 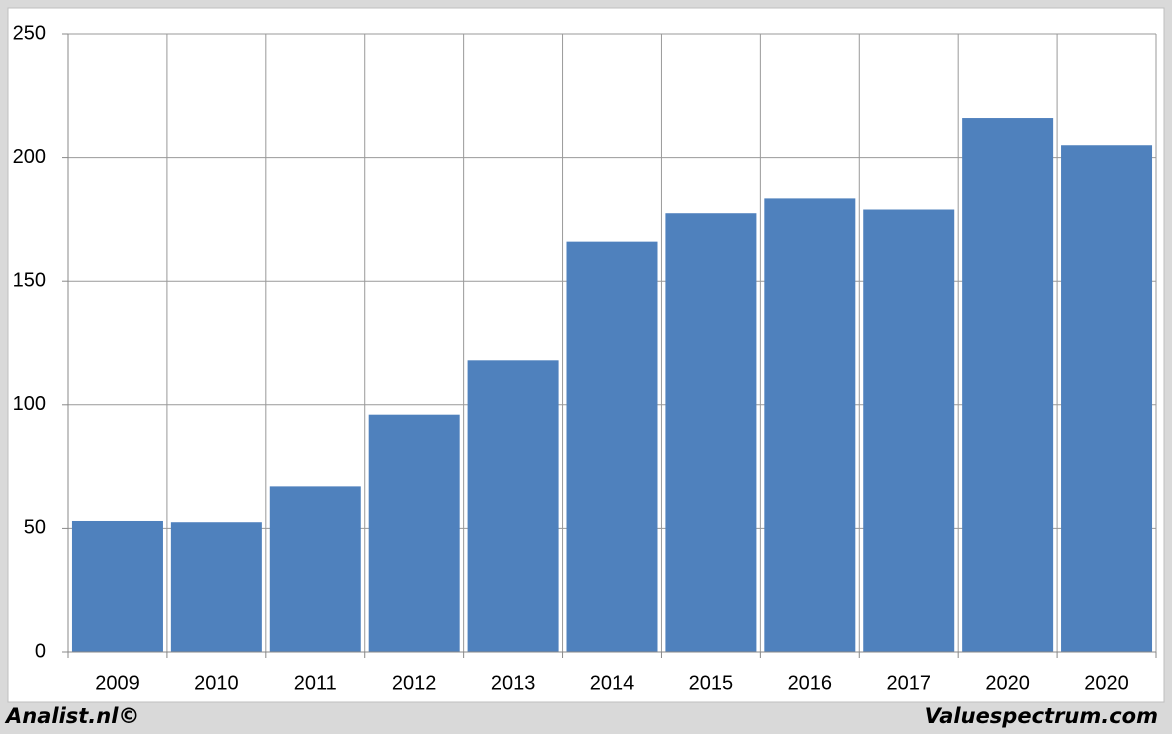 What do you see at coordinates (71, 716) in the screenshot?
I see `footer-left: Analist.nl©` at bounding box center [71, 716].